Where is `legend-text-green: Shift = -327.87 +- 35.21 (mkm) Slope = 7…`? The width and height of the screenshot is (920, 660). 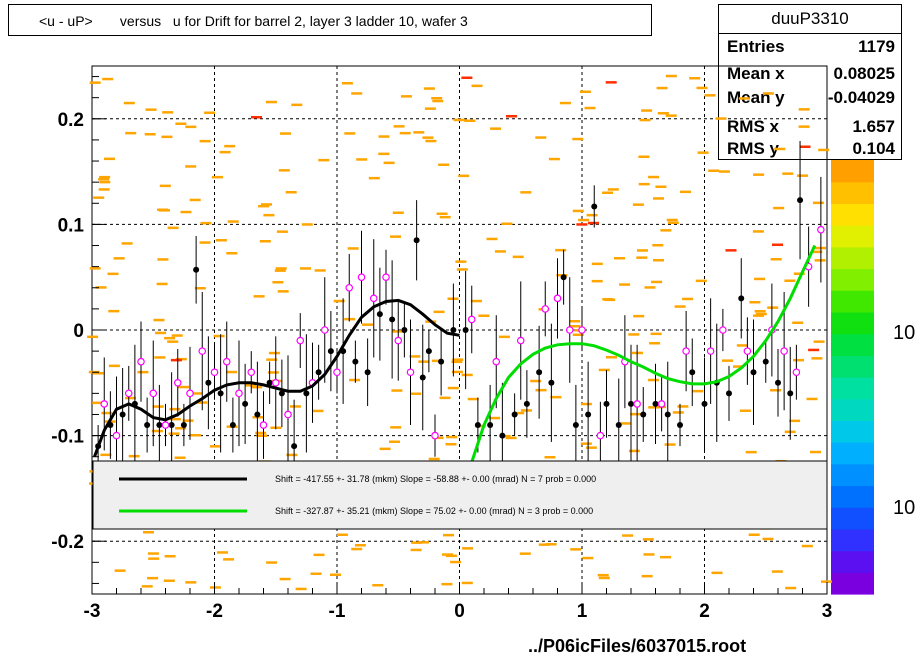
legend-text-green: Shift = -327.87 +- 35.21 (mkm) Slope = 7… is located at coordinates (434, 511).